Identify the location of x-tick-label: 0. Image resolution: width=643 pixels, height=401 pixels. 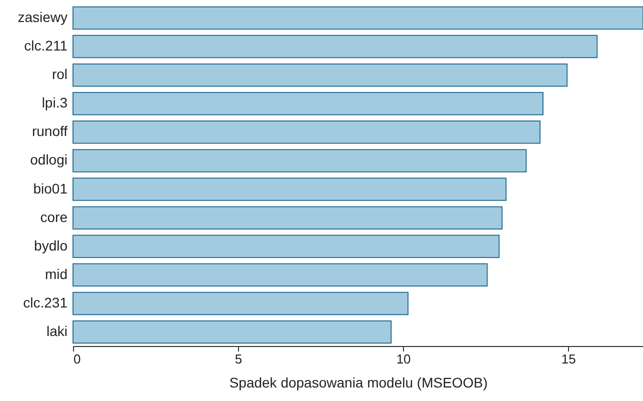
(77, 359).